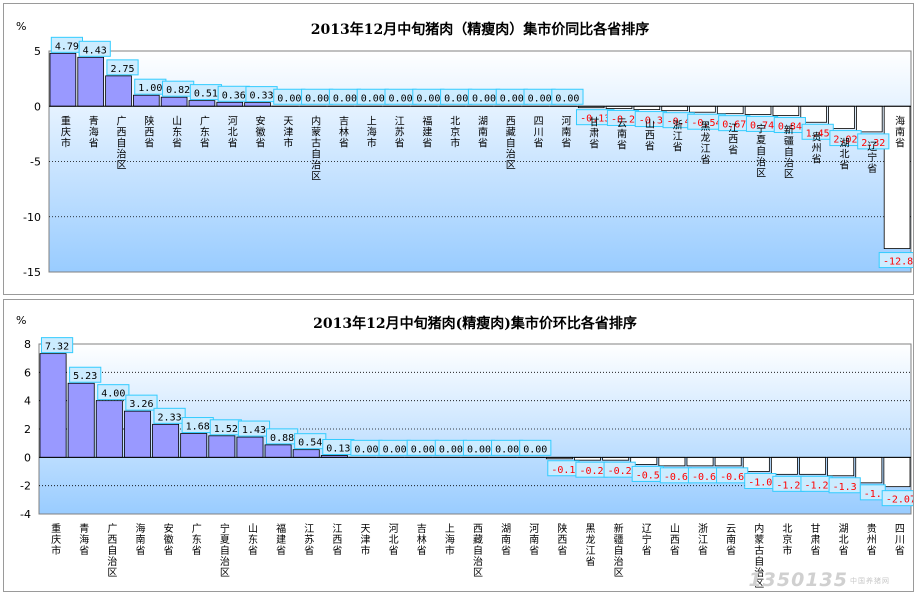 The height and width of the screenshot is (594, 916). Describe the element at coordinates (623, 119) in the screenshot. I see `data-label: -0.2` at that location.